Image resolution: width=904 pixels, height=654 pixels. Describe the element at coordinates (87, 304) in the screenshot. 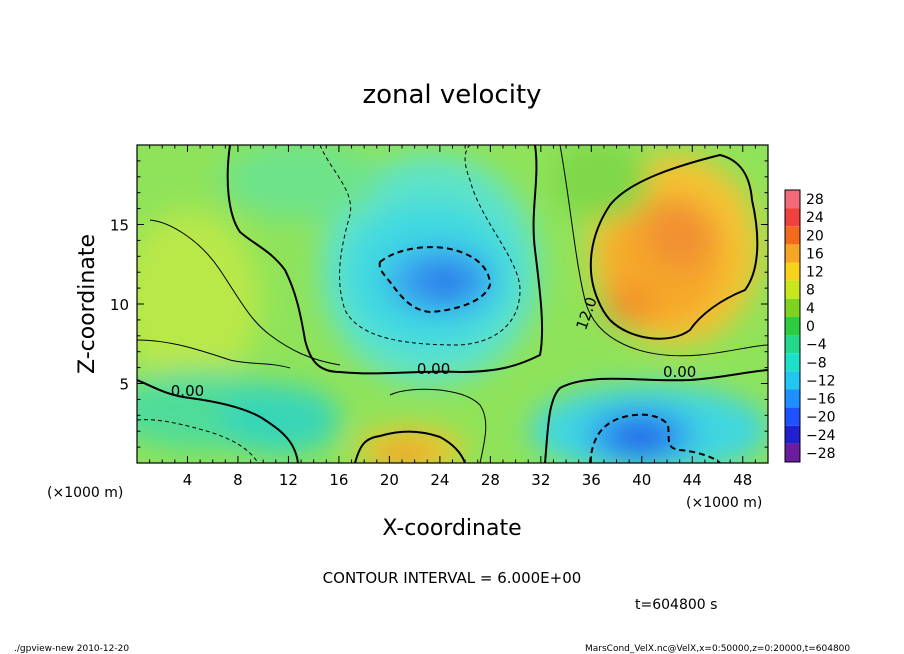

I see `y-axis-label: Z-coordinate` at that location.